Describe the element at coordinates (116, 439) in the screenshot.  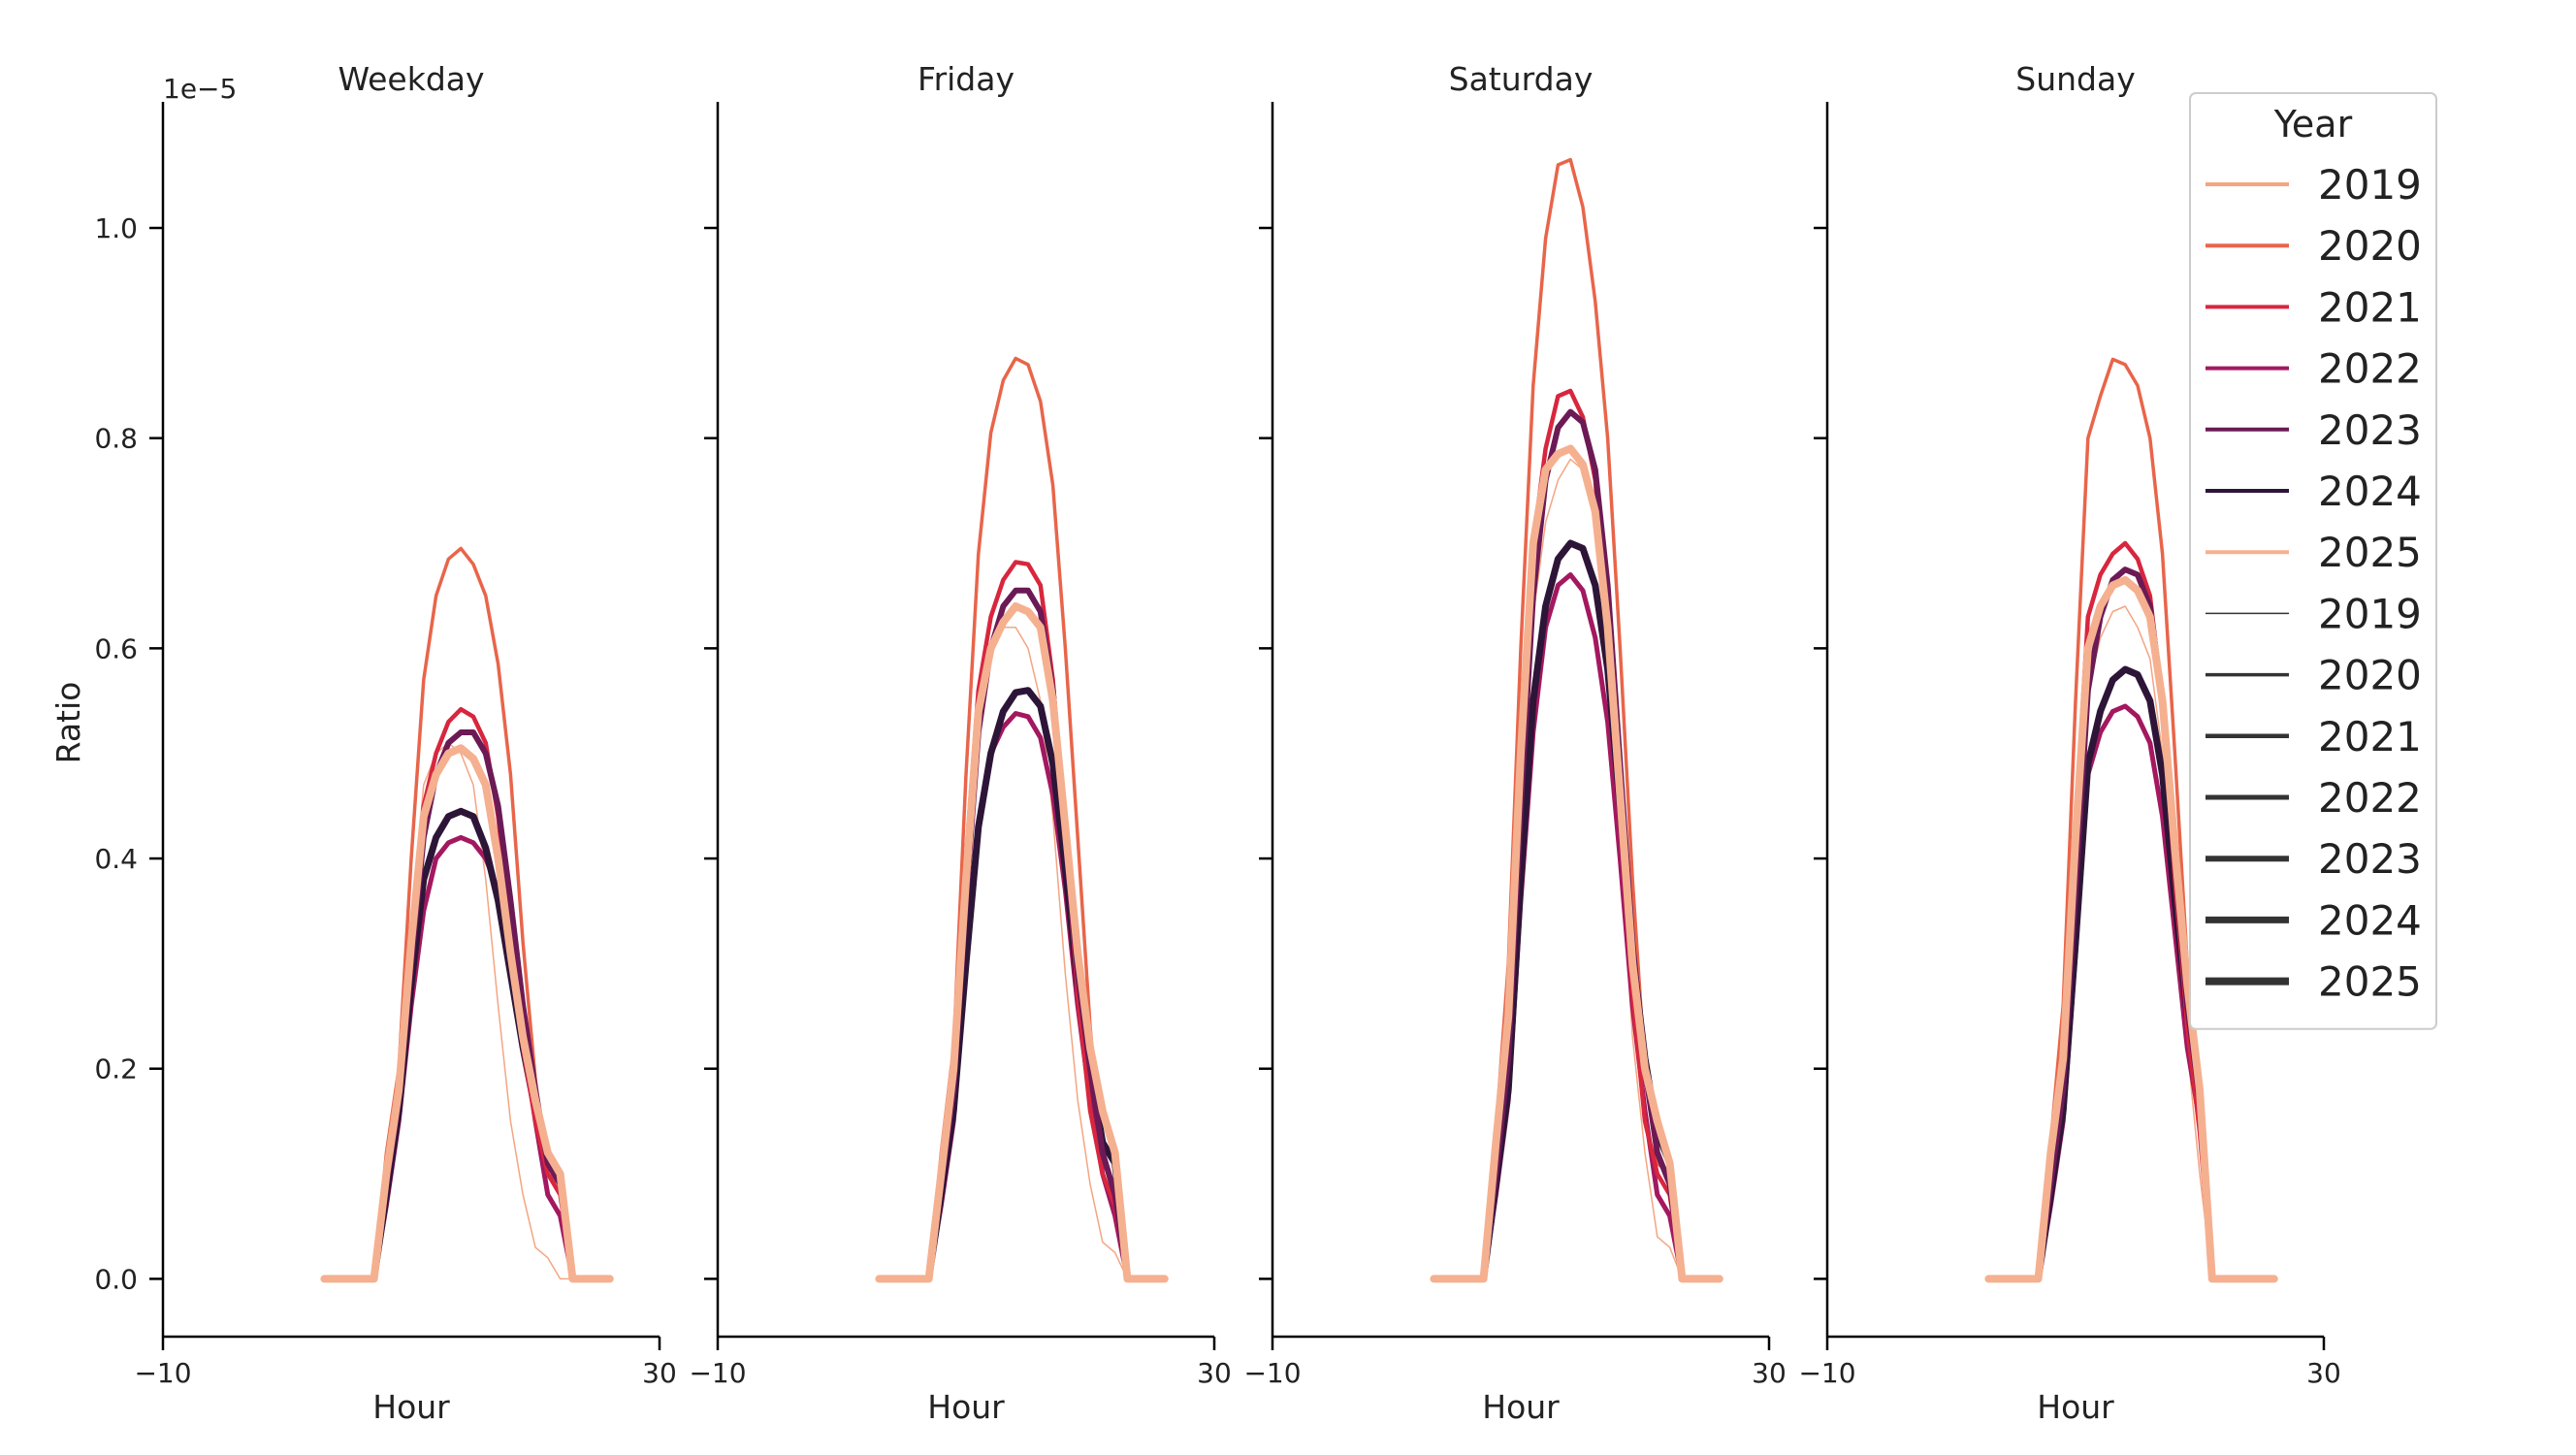
I see `y-tick-label-4: 0.8` at that location.